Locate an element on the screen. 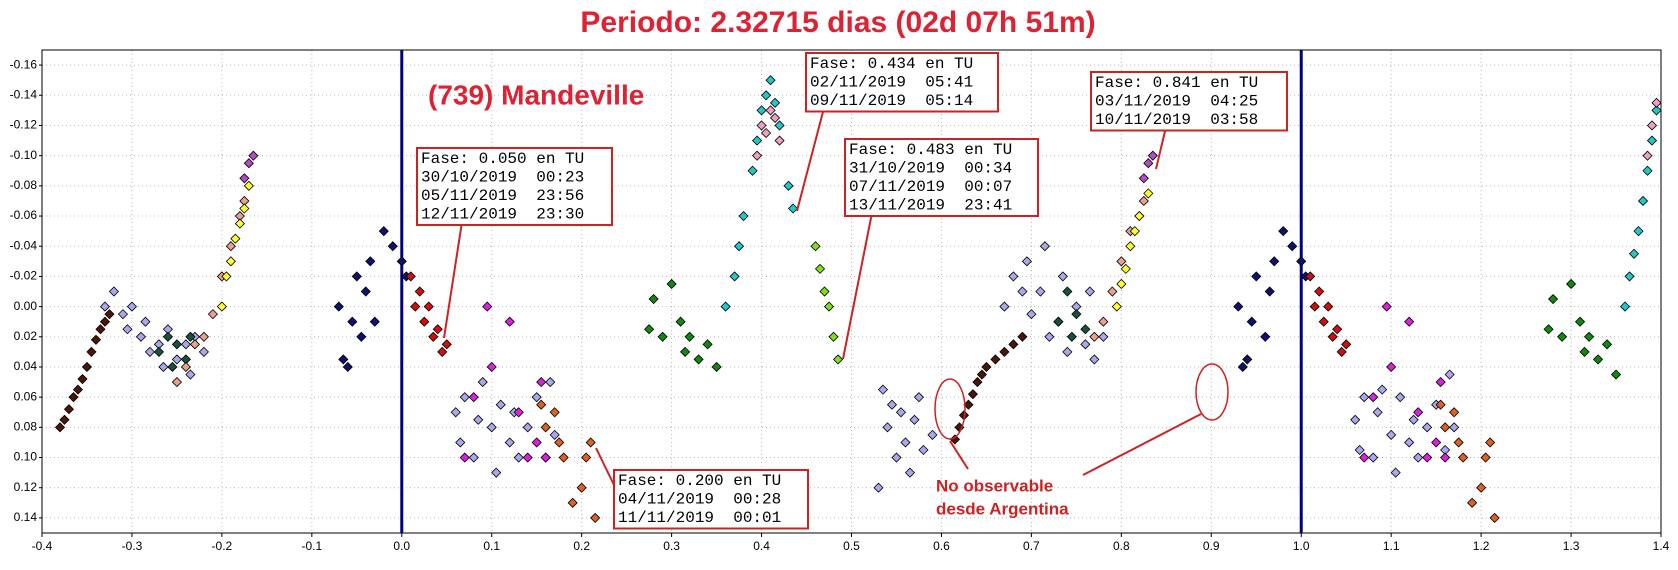 Image resolution: width=1678 pixels, height=570 pixels. x-tick-label: 1.4 is located at coordinates (1661, 546).